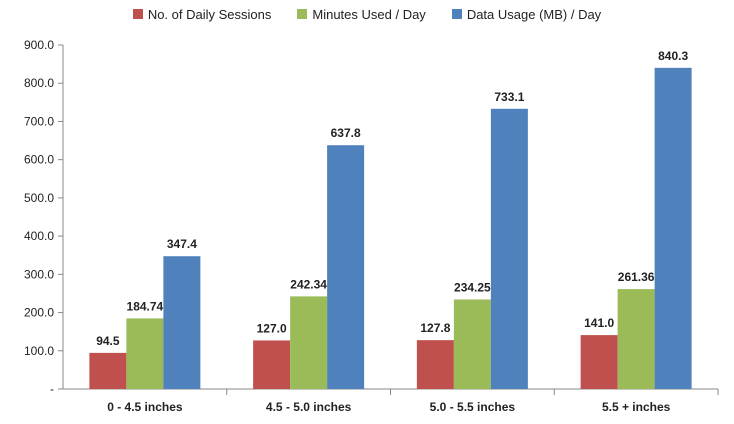 This screenshot has height=424, width=734. I want to click on legend-item-data-usage: Data Usage (MB) / Day, so click(526, 14).